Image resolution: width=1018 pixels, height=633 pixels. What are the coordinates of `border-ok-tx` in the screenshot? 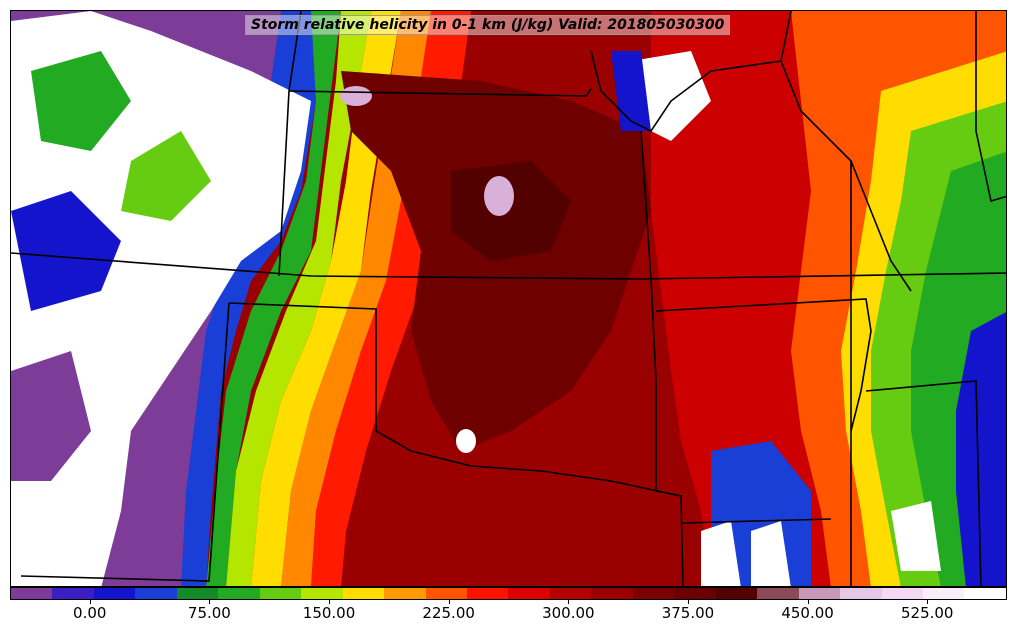 It's located at (455, 399).